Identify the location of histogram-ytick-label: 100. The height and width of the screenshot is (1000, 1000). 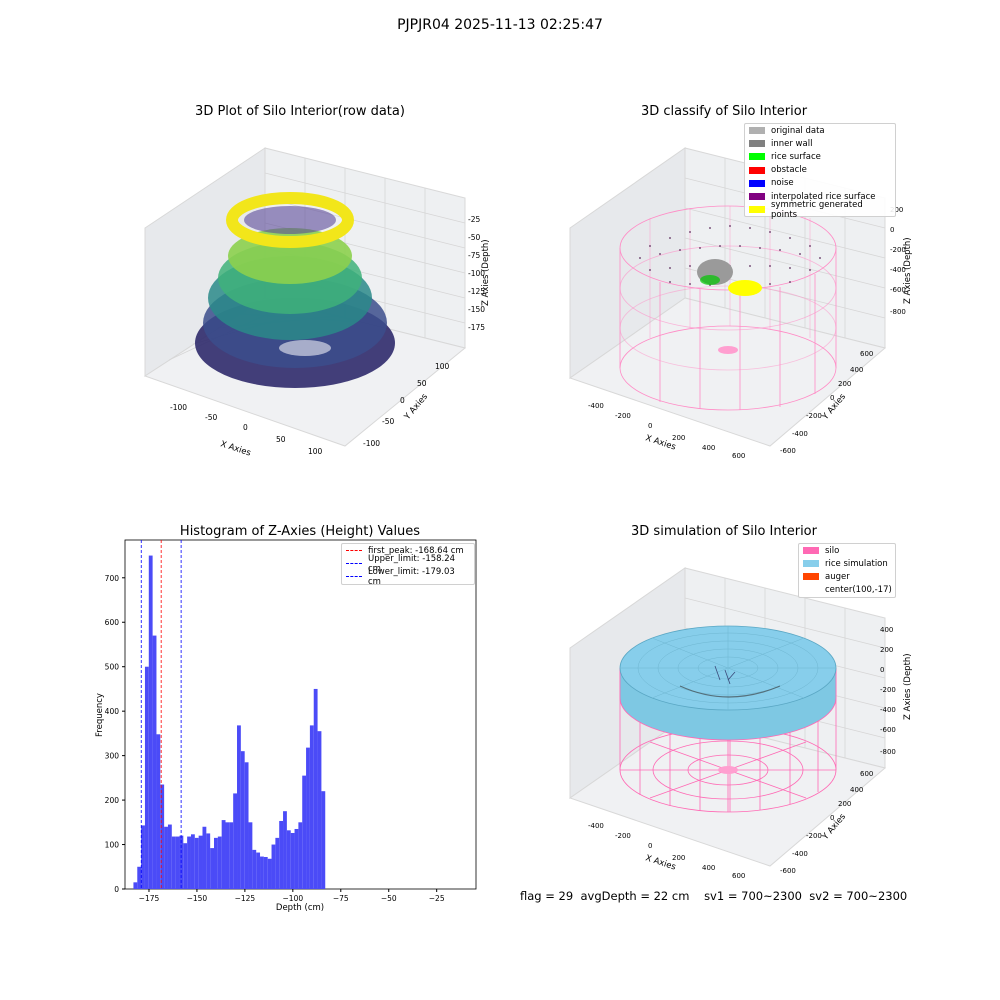
(112, 845).